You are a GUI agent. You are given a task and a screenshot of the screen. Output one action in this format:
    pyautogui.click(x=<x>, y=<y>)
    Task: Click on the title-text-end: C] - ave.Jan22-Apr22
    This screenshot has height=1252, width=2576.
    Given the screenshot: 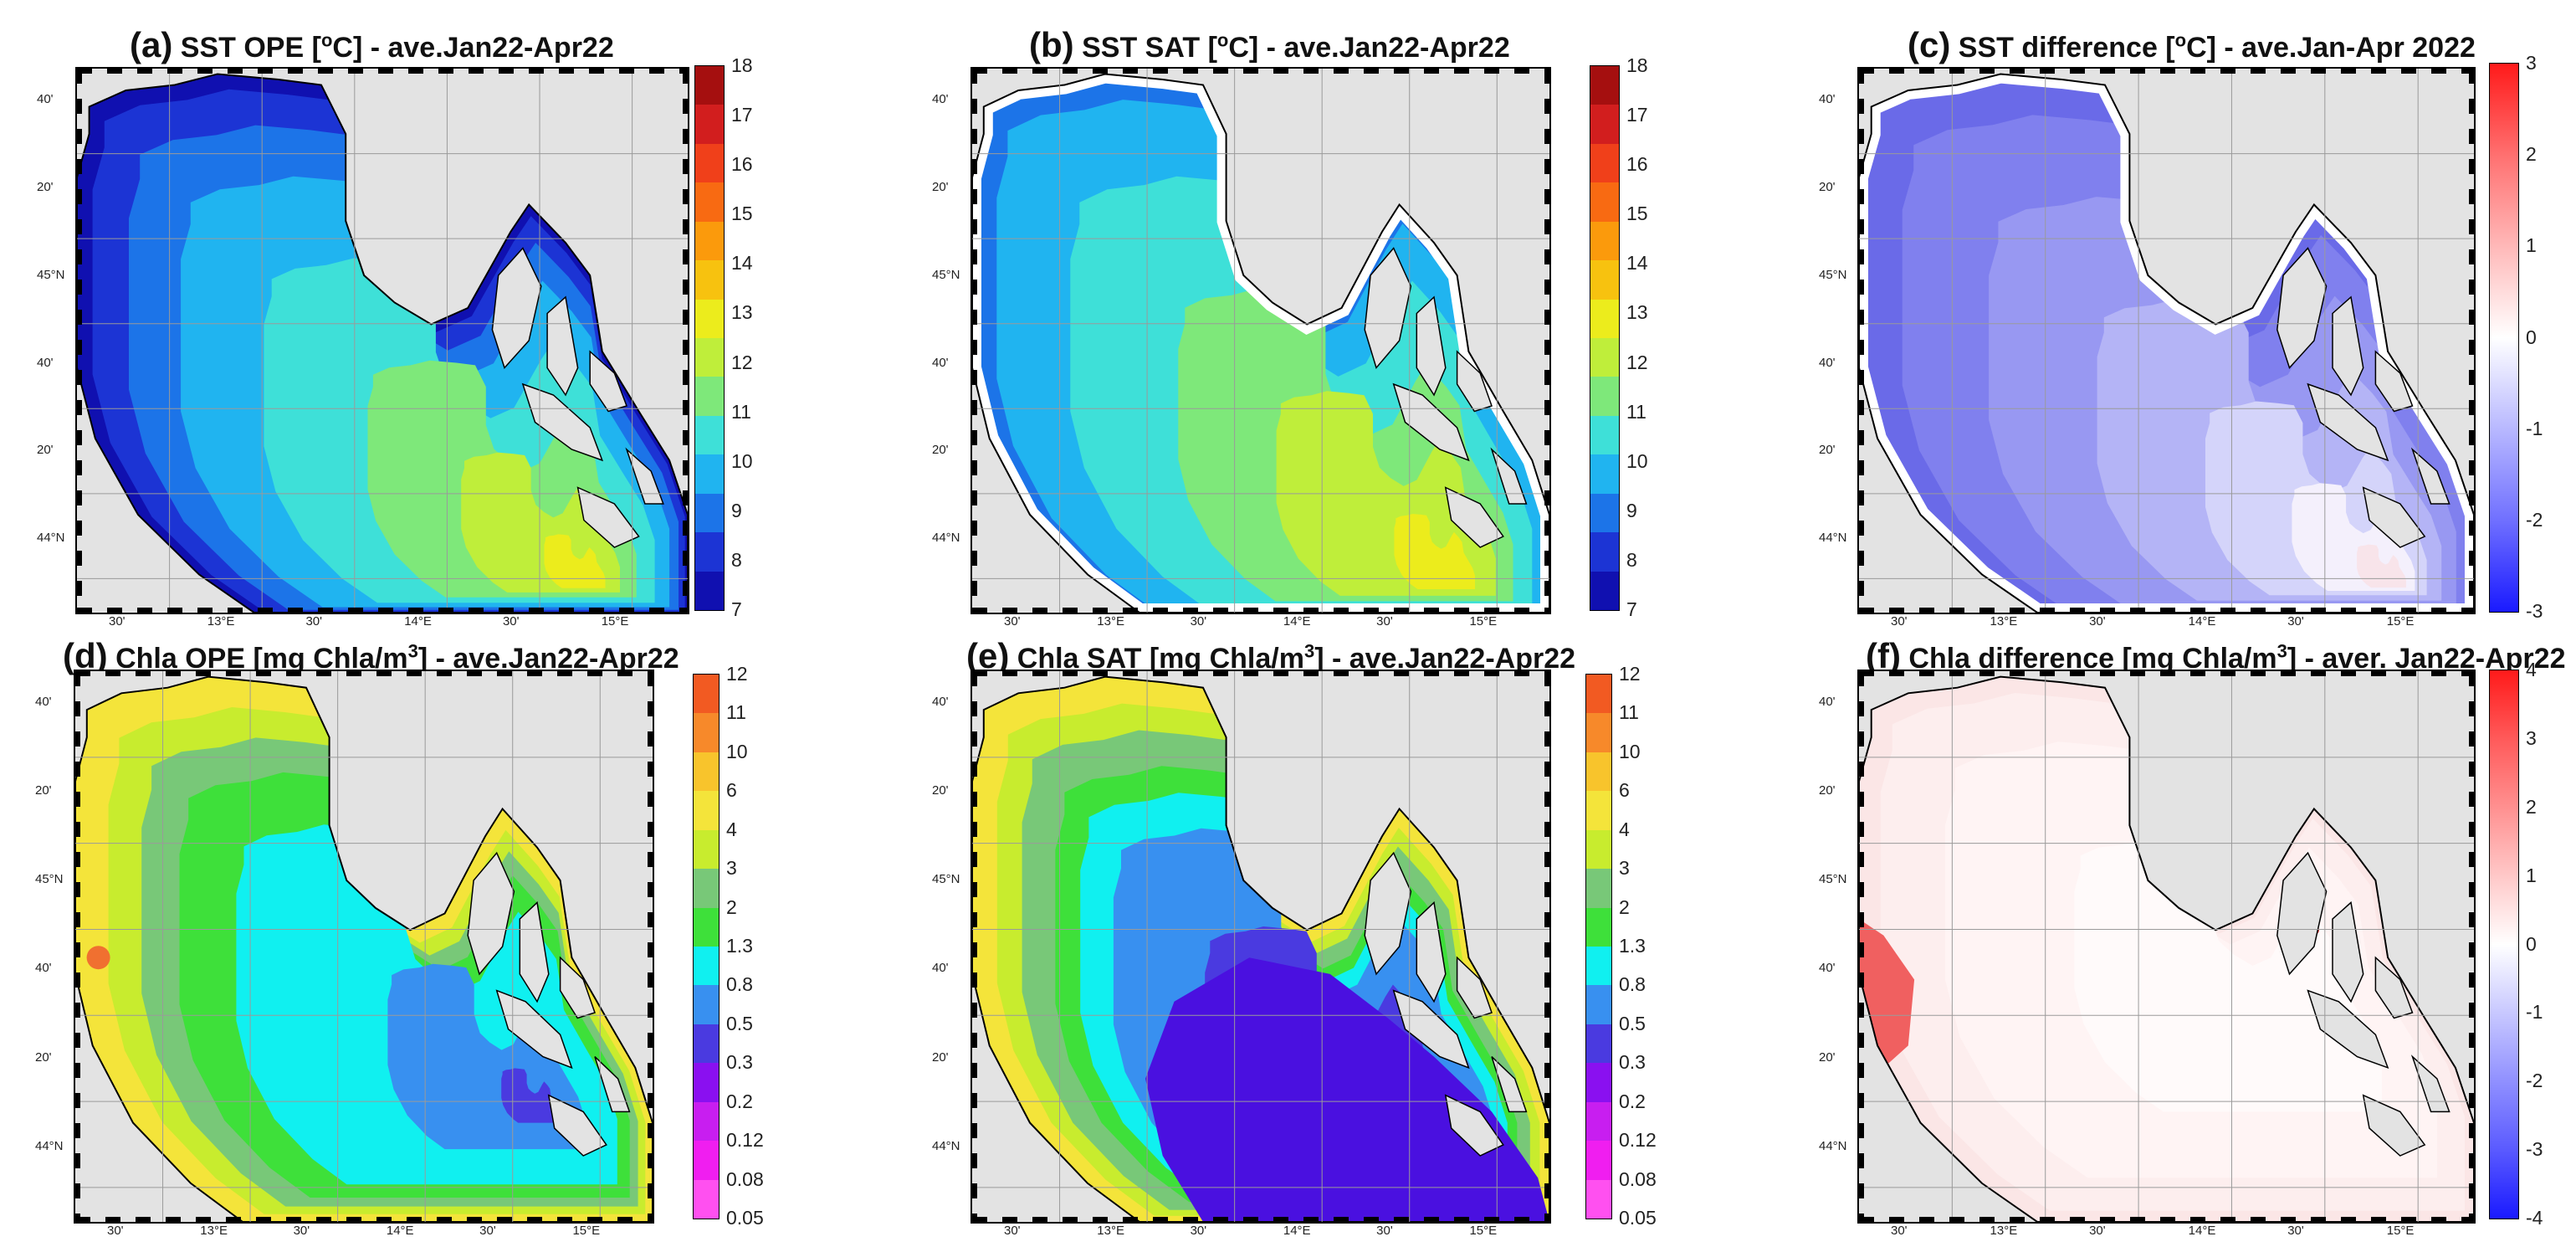 What is the action you would take?
    pyautogui.click(x=473, y=48)
    